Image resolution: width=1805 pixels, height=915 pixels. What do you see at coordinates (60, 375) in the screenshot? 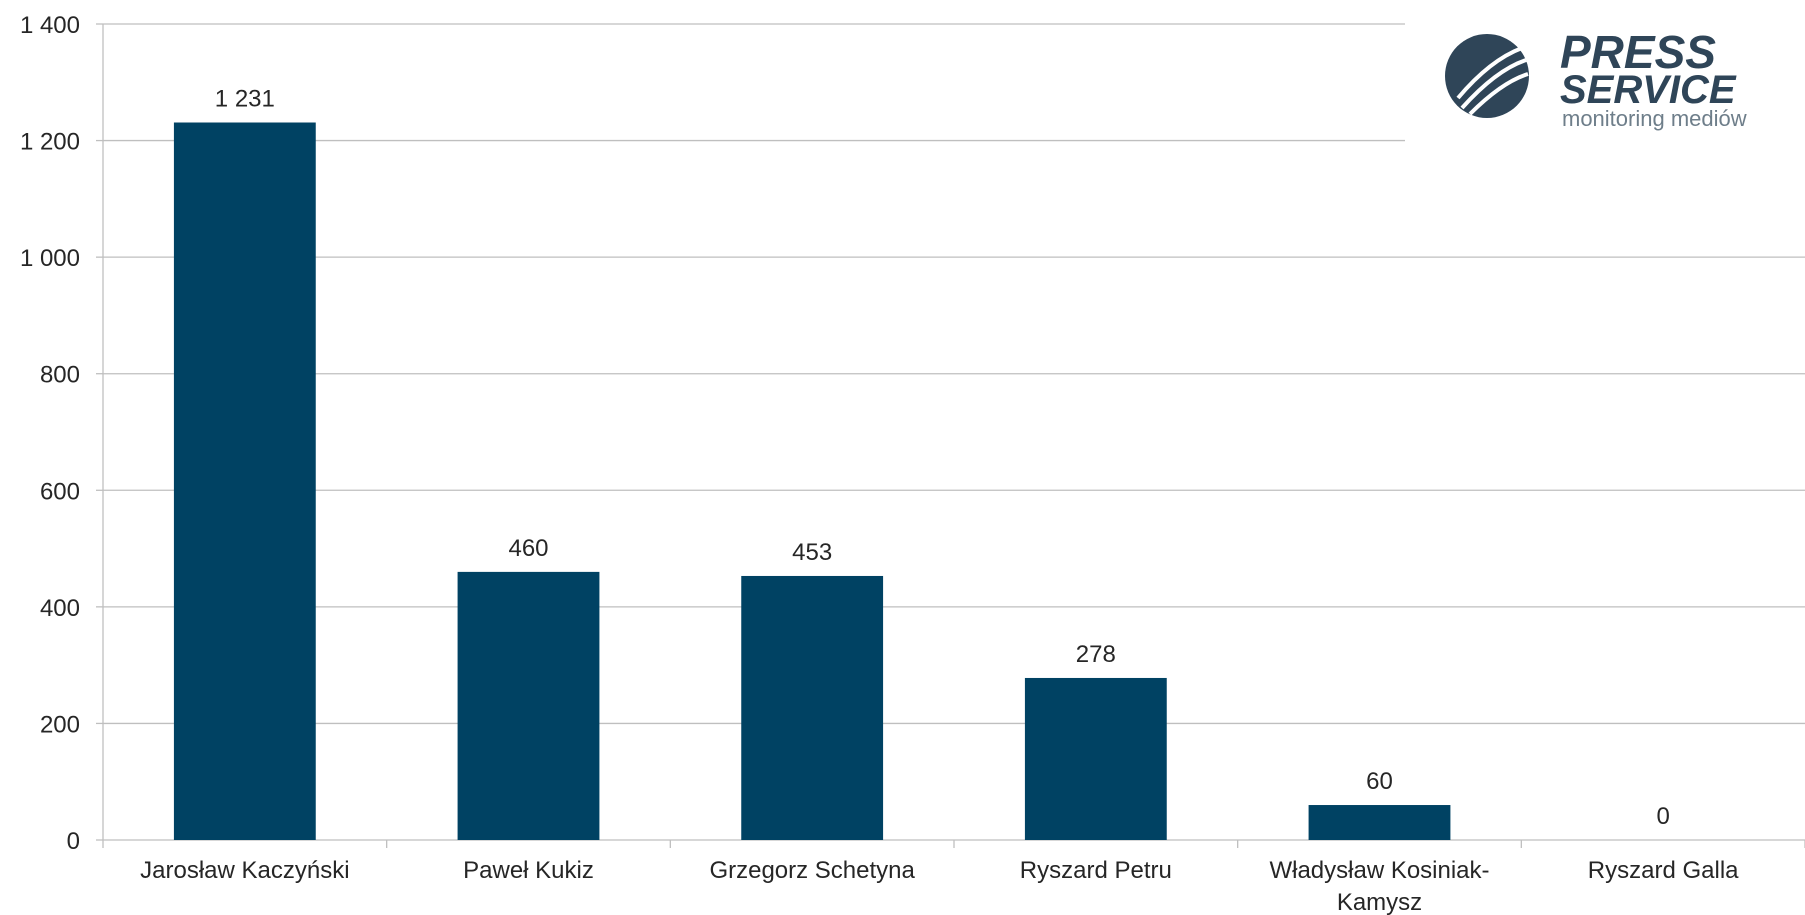
I see `y-tick-label: 800` at bounding box center [60, 375].